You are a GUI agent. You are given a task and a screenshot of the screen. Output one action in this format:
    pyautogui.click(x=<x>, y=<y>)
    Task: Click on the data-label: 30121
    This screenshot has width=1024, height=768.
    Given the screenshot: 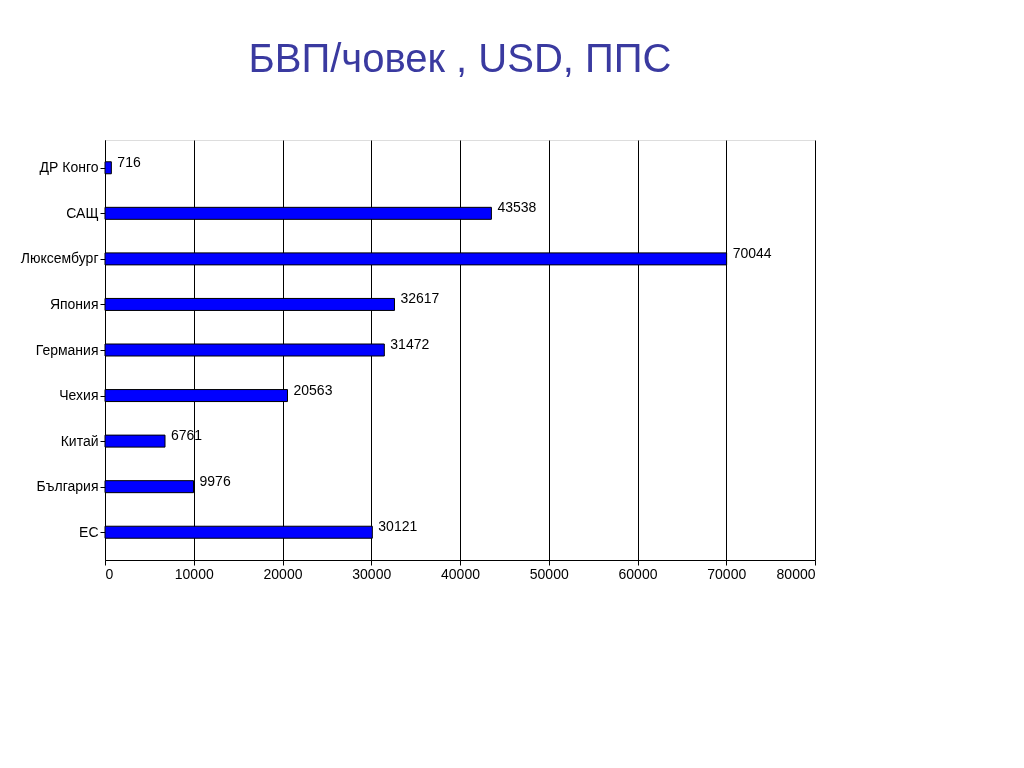 What is the action you would take?
    pyautogui.click(x=398, y=526)
    